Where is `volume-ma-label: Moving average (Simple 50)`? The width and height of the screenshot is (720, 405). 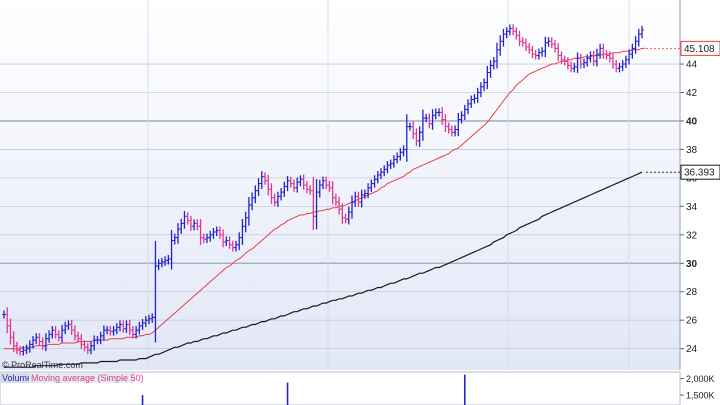
volume-ma-label: Moving average (Simple 50) is located at coordinates (87, 378).